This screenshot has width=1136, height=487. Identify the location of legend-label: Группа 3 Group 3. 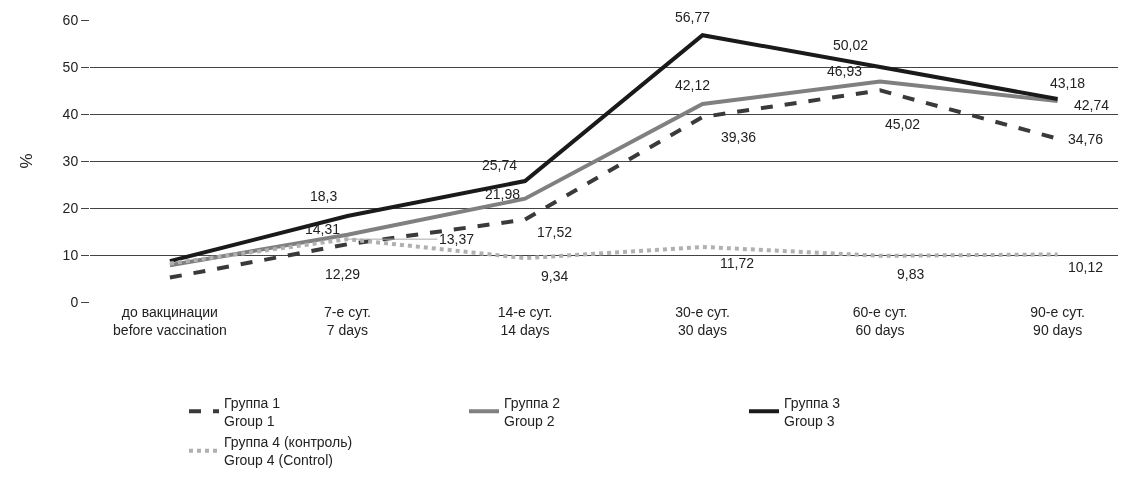
(812, 411).